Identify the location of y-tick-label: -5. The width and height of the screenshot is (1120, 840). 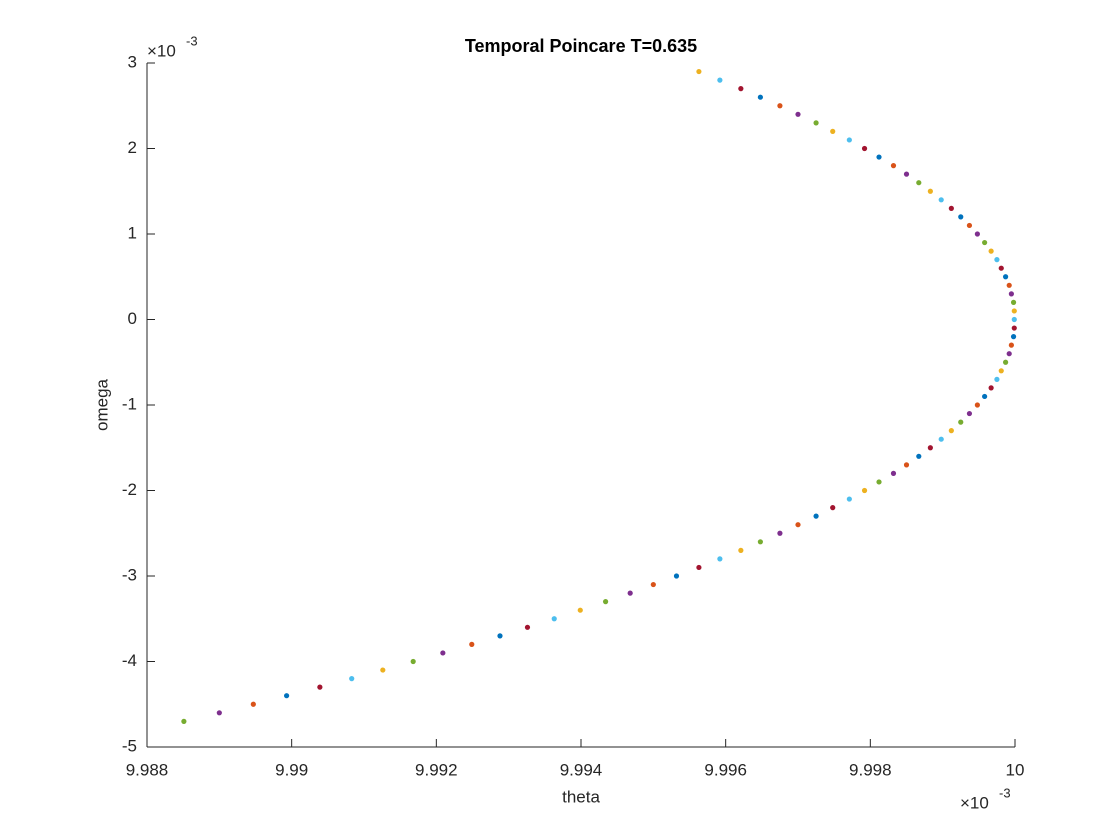
(129, 745).